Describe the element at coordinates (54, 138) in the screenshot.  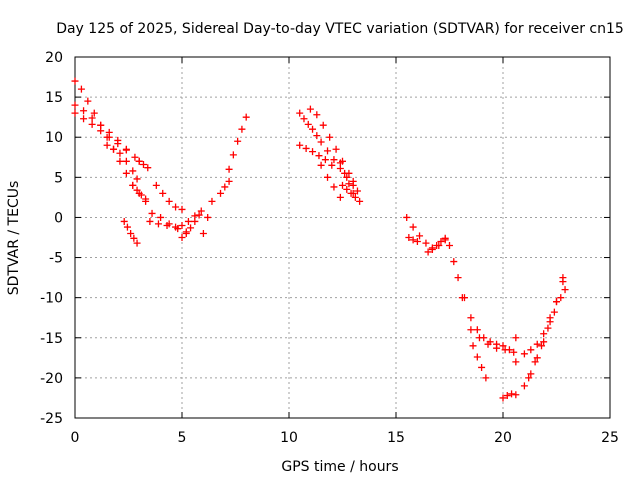
I see `y-tick-label: 10` at that location.